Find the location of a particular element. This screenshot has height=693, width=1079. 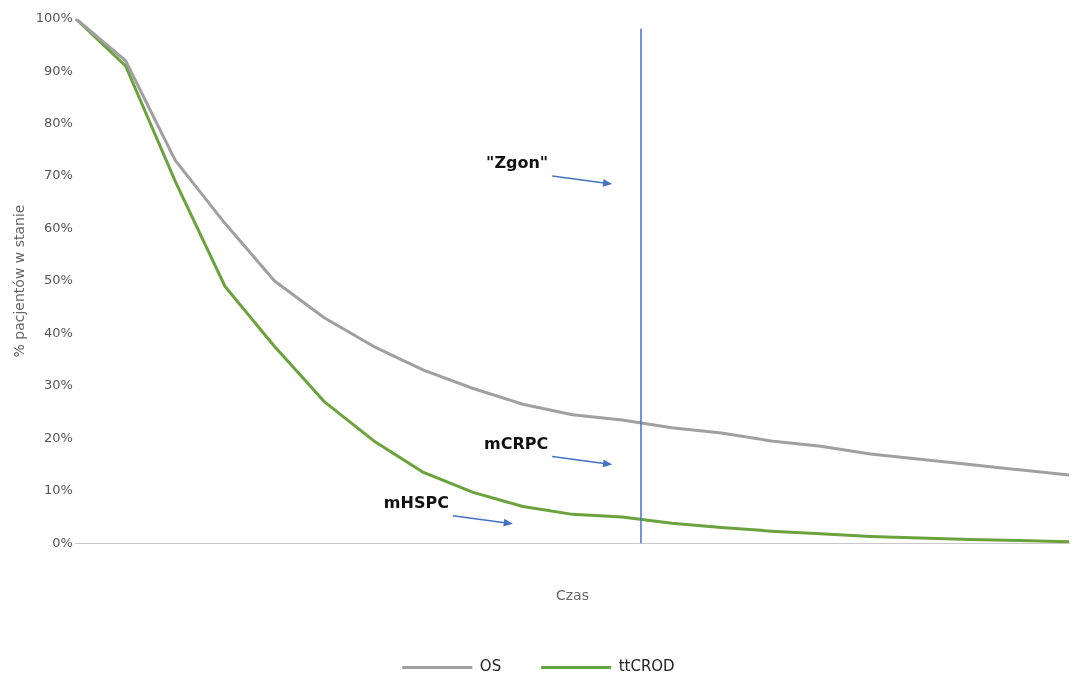

y-tick-label: 70% is located at coordinates (58, 175).